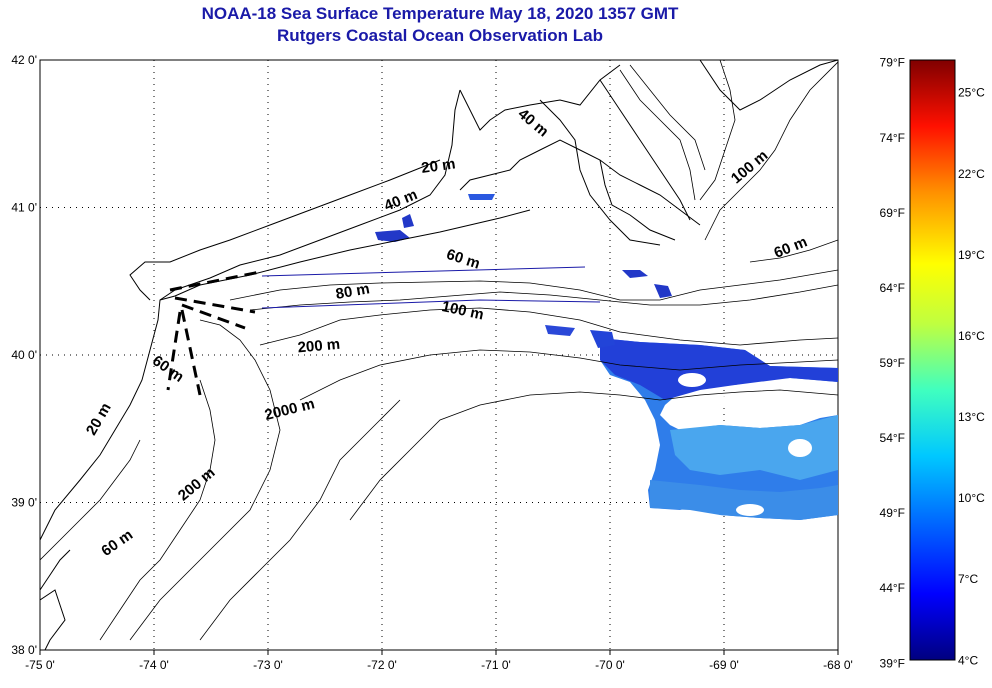 The height and width of the screenshot is (688, 992). I want to click on colorbar-celsius-label: 19°C, so click(971, 255).